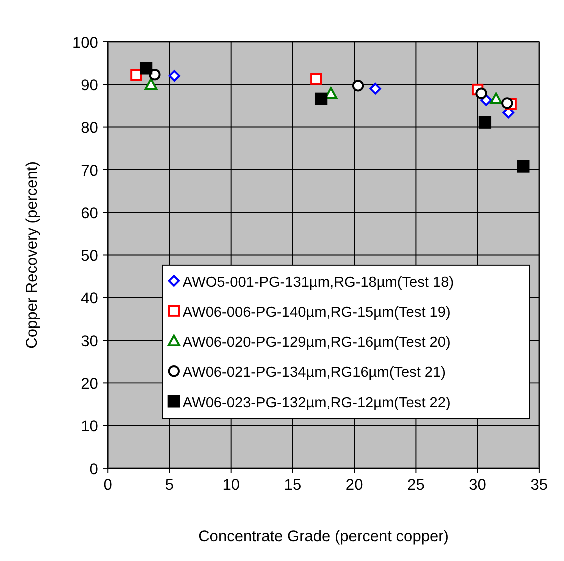  What do you see at coordinates (169, 485) in the screenshot?
I see `x-tick-label: 5` at bounding box center [169, 485].